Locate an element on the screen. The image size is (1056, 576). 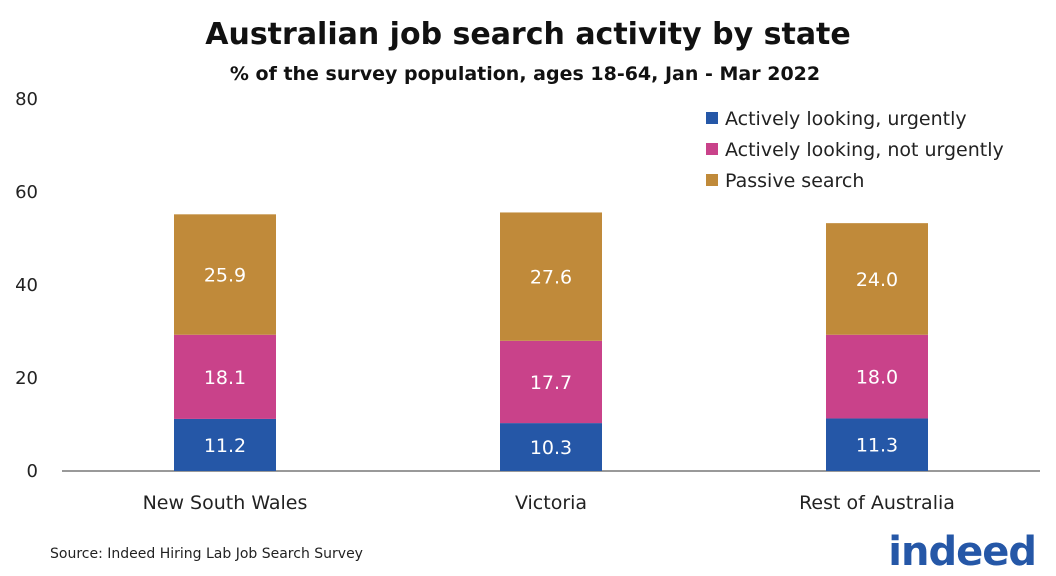
y-tick-label: 40 is located at coordinates (26, 285).